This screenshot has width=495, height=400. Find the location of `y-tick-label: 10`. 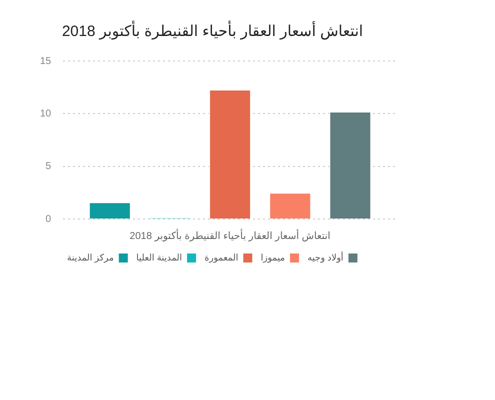

y-tick-label: 10 is located at coordinates (46, 114).